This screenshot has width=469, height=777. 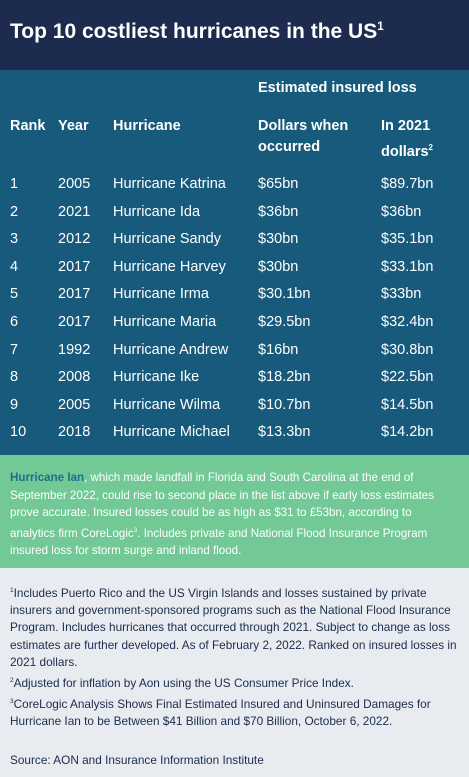 What do you see at coordinates (169, 184) in the screenshot?
I see `table-cell: Hurricane Katrina` at bounding box center [169, 184].